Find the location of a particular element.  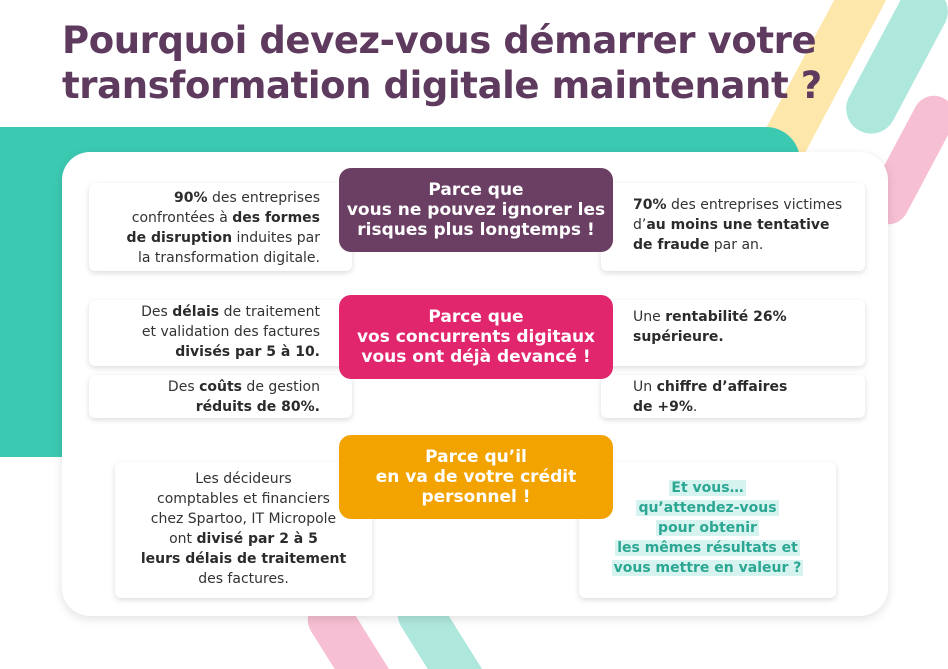

title-line-2: transformation digitale maintenant ? is located at coordinates (442, 85).